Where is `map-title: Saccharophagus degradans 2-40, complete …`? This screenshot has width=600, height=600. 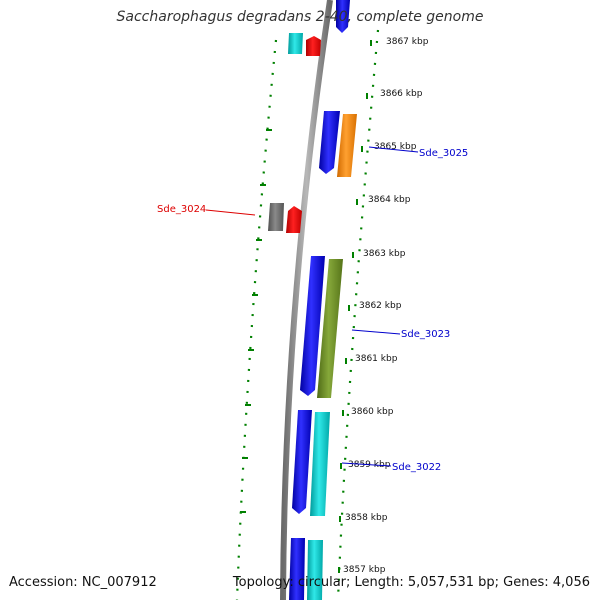 map-title: Saccharophagus degradans 2-40, complete … is located at coordinates (300, 17).